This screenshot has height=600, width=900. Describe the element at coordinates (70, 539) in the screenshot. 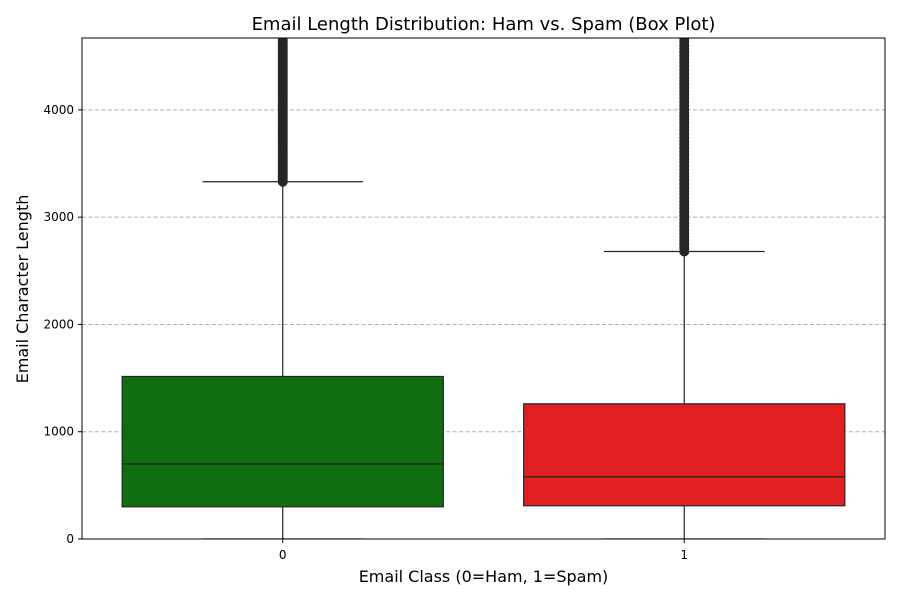

I see `y-tick-label: 0` at that location.